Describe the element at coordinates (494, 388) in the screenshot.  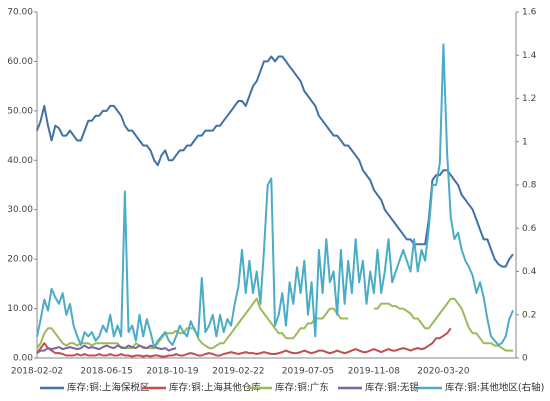
I see `legend-text: 库存:铜:其他地区(右轴)` at that location.